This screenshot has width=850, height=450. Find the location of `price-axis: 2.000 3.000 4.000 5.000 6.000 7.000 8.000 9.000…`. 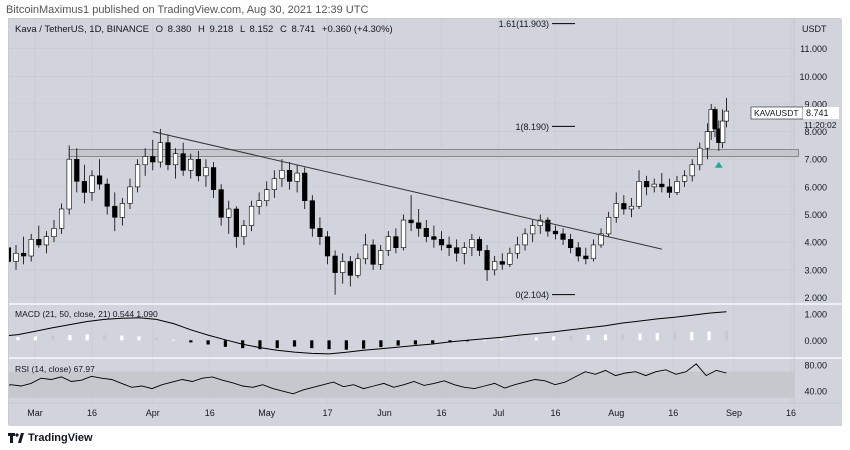

price-axis: 2.000 3.000 4.000 5.000 6.000 7.000 8.000 9.000… is located at coordinates (813, 173).